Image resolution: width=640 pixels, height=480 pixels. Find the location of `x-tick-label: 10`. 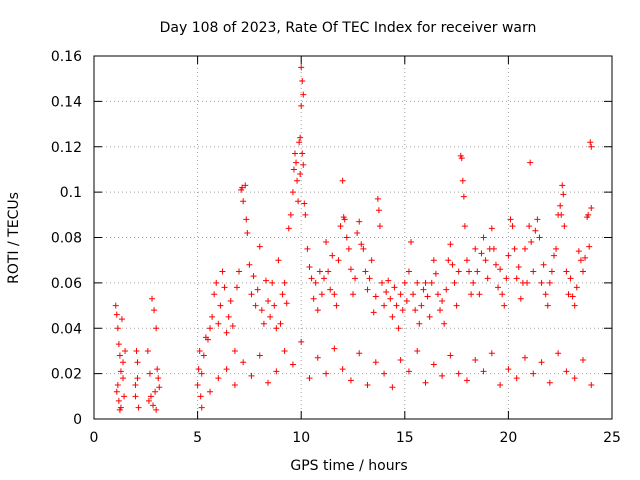

x-tick-label: 10 is located at coordinates (301, 438).